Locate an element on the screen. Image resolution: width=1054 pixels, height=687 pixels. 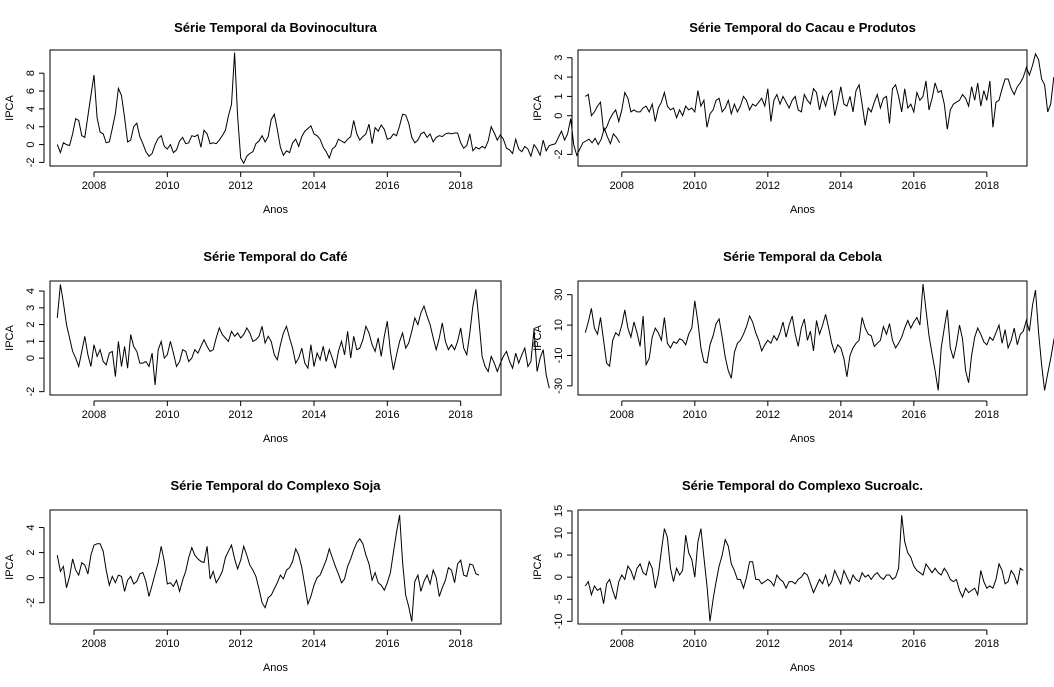
y-tick-label: 30 is located at coordinates (559, 295).